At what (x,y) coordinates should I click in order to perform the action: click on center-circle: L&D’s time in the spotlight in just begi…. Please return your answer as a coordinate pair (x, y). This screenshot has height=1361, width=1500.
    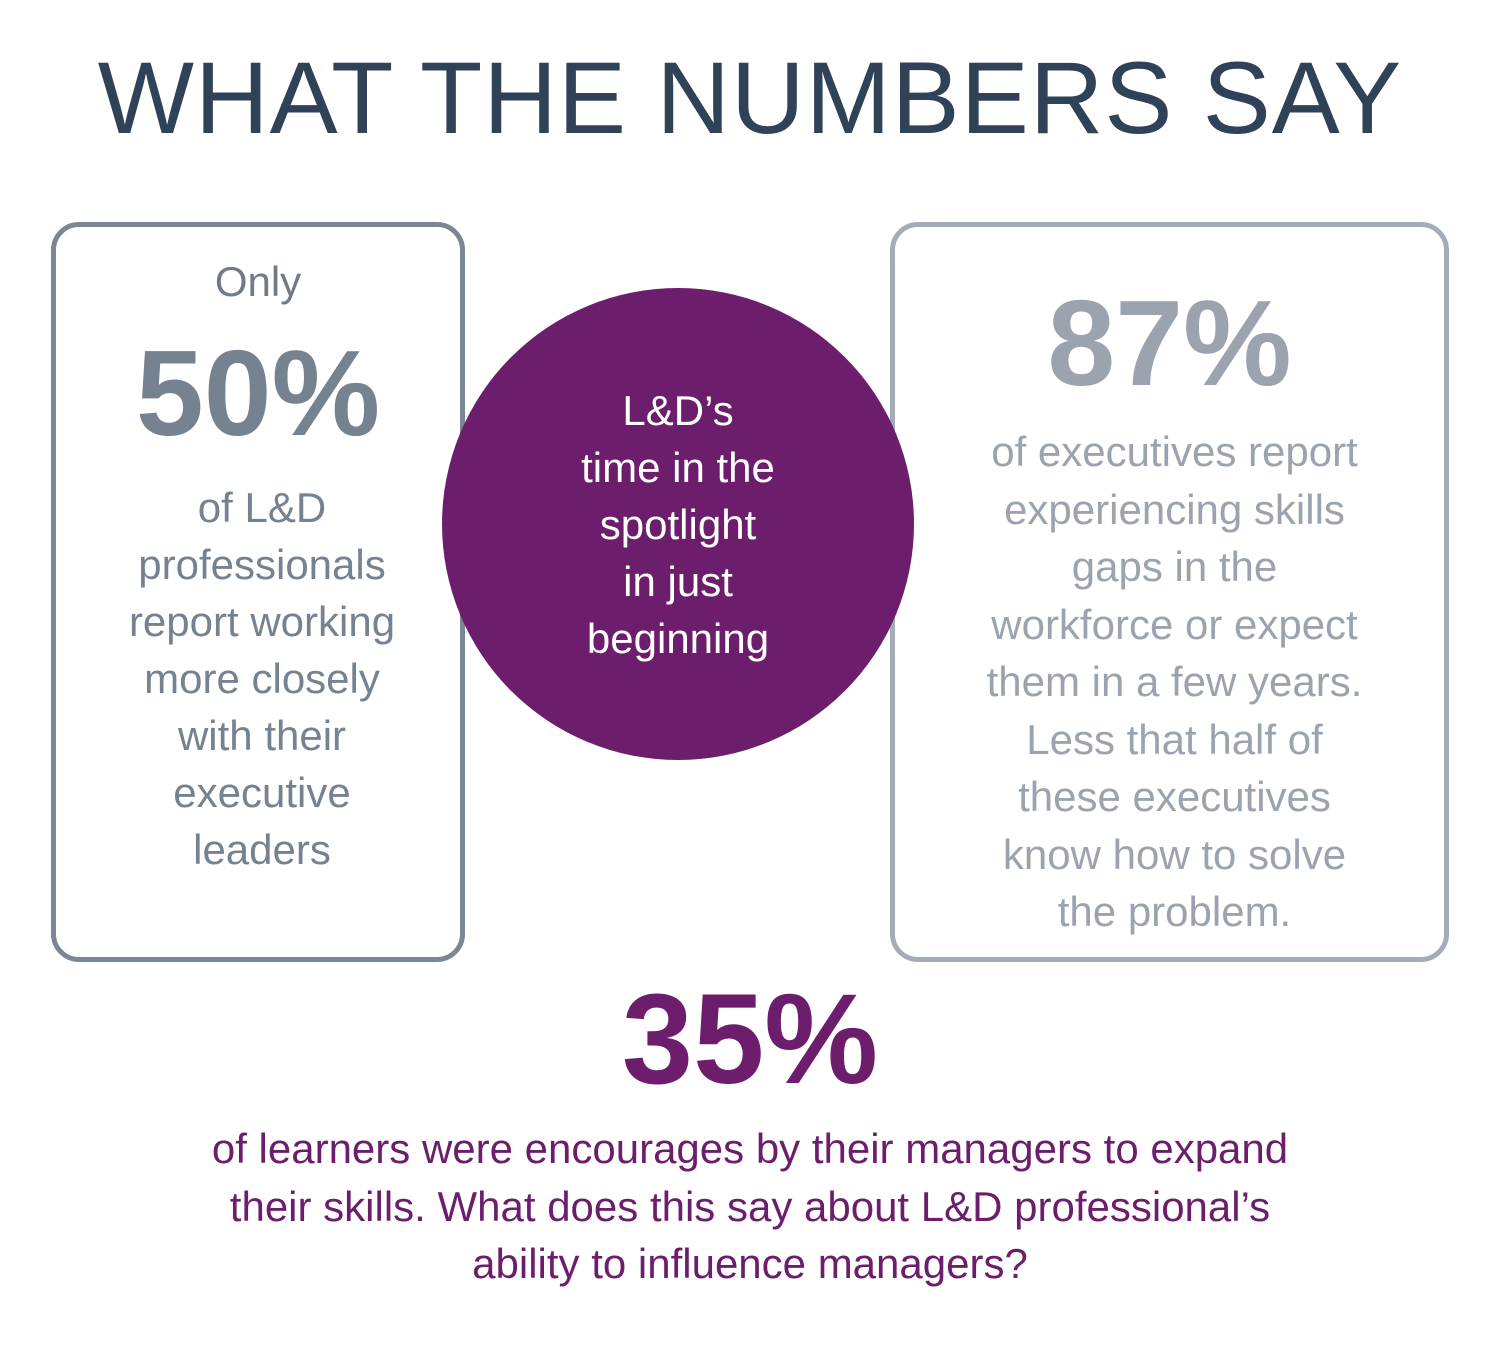
    Looking at the image, I should click on (678, 524).